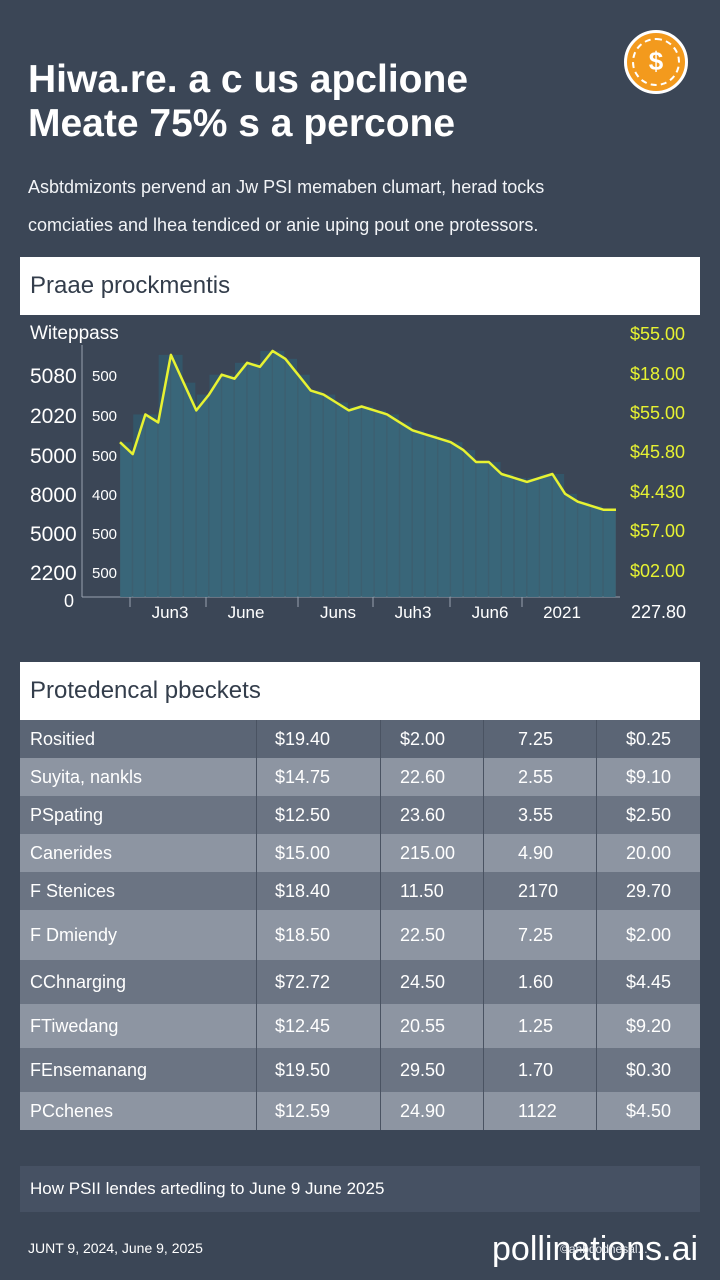 This screenshot has height=1280, width=720. Describe the element at coordinates (423, 815) in the screenshot. I see `table-cell: 23.60` at that location.